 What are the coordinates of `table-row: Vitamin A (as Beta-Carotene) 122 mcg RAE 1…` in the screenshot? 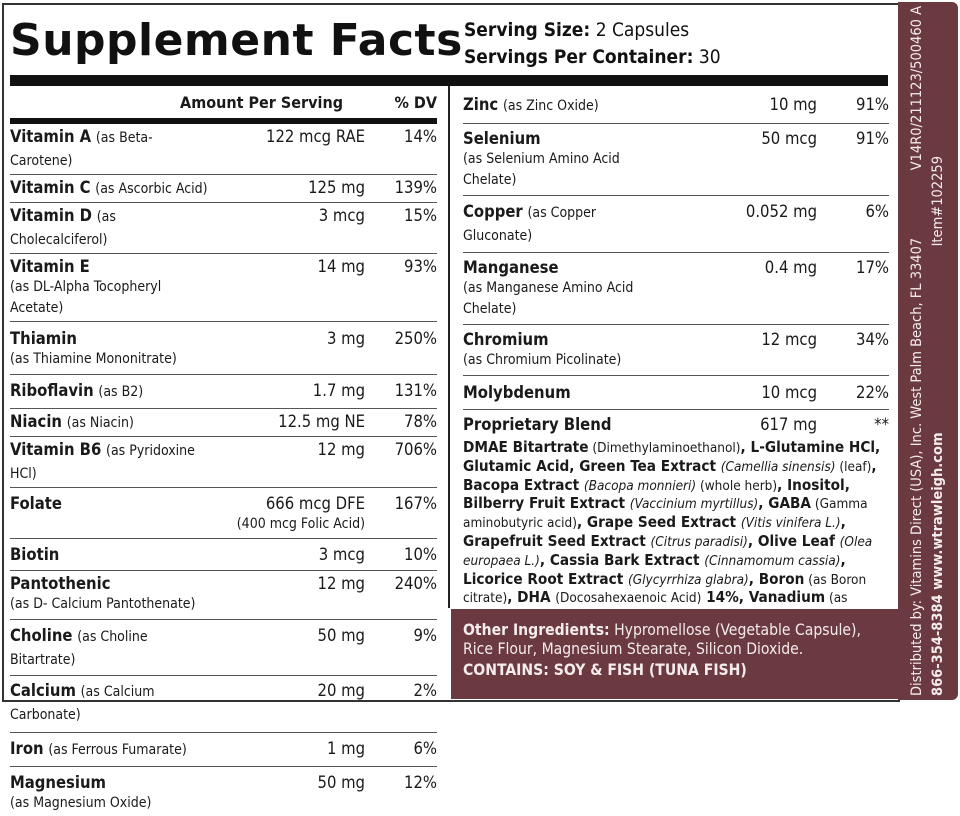 It's located at (223, 149).